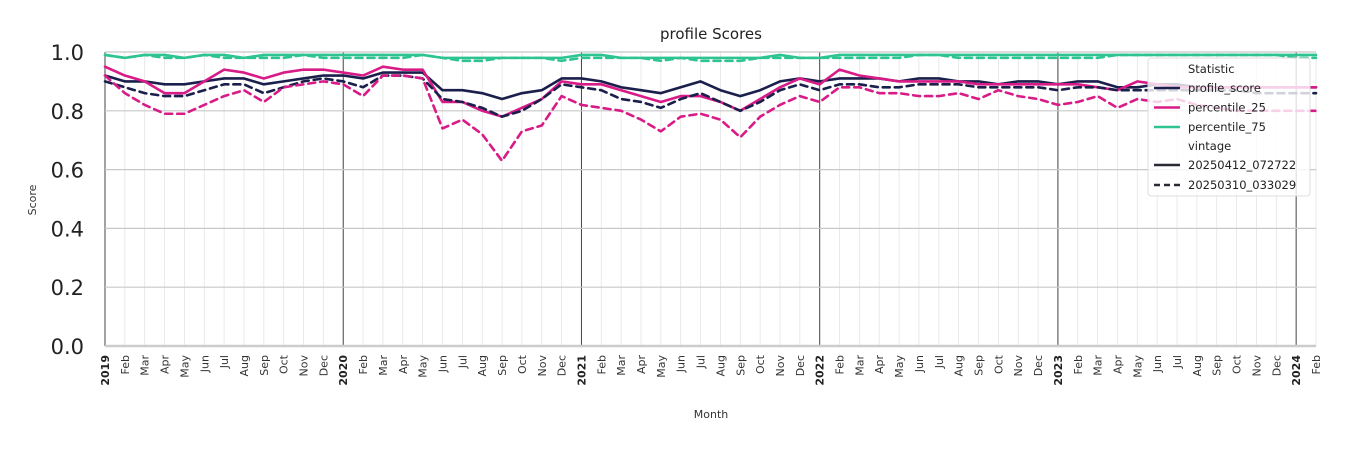 Image resolution: width=1350 pixels, height=450 pixels. What do you see at coordinates (67, 347) in the screenshot?
I see `y-tick-label: 0.0` at bounding box center [67, 347].